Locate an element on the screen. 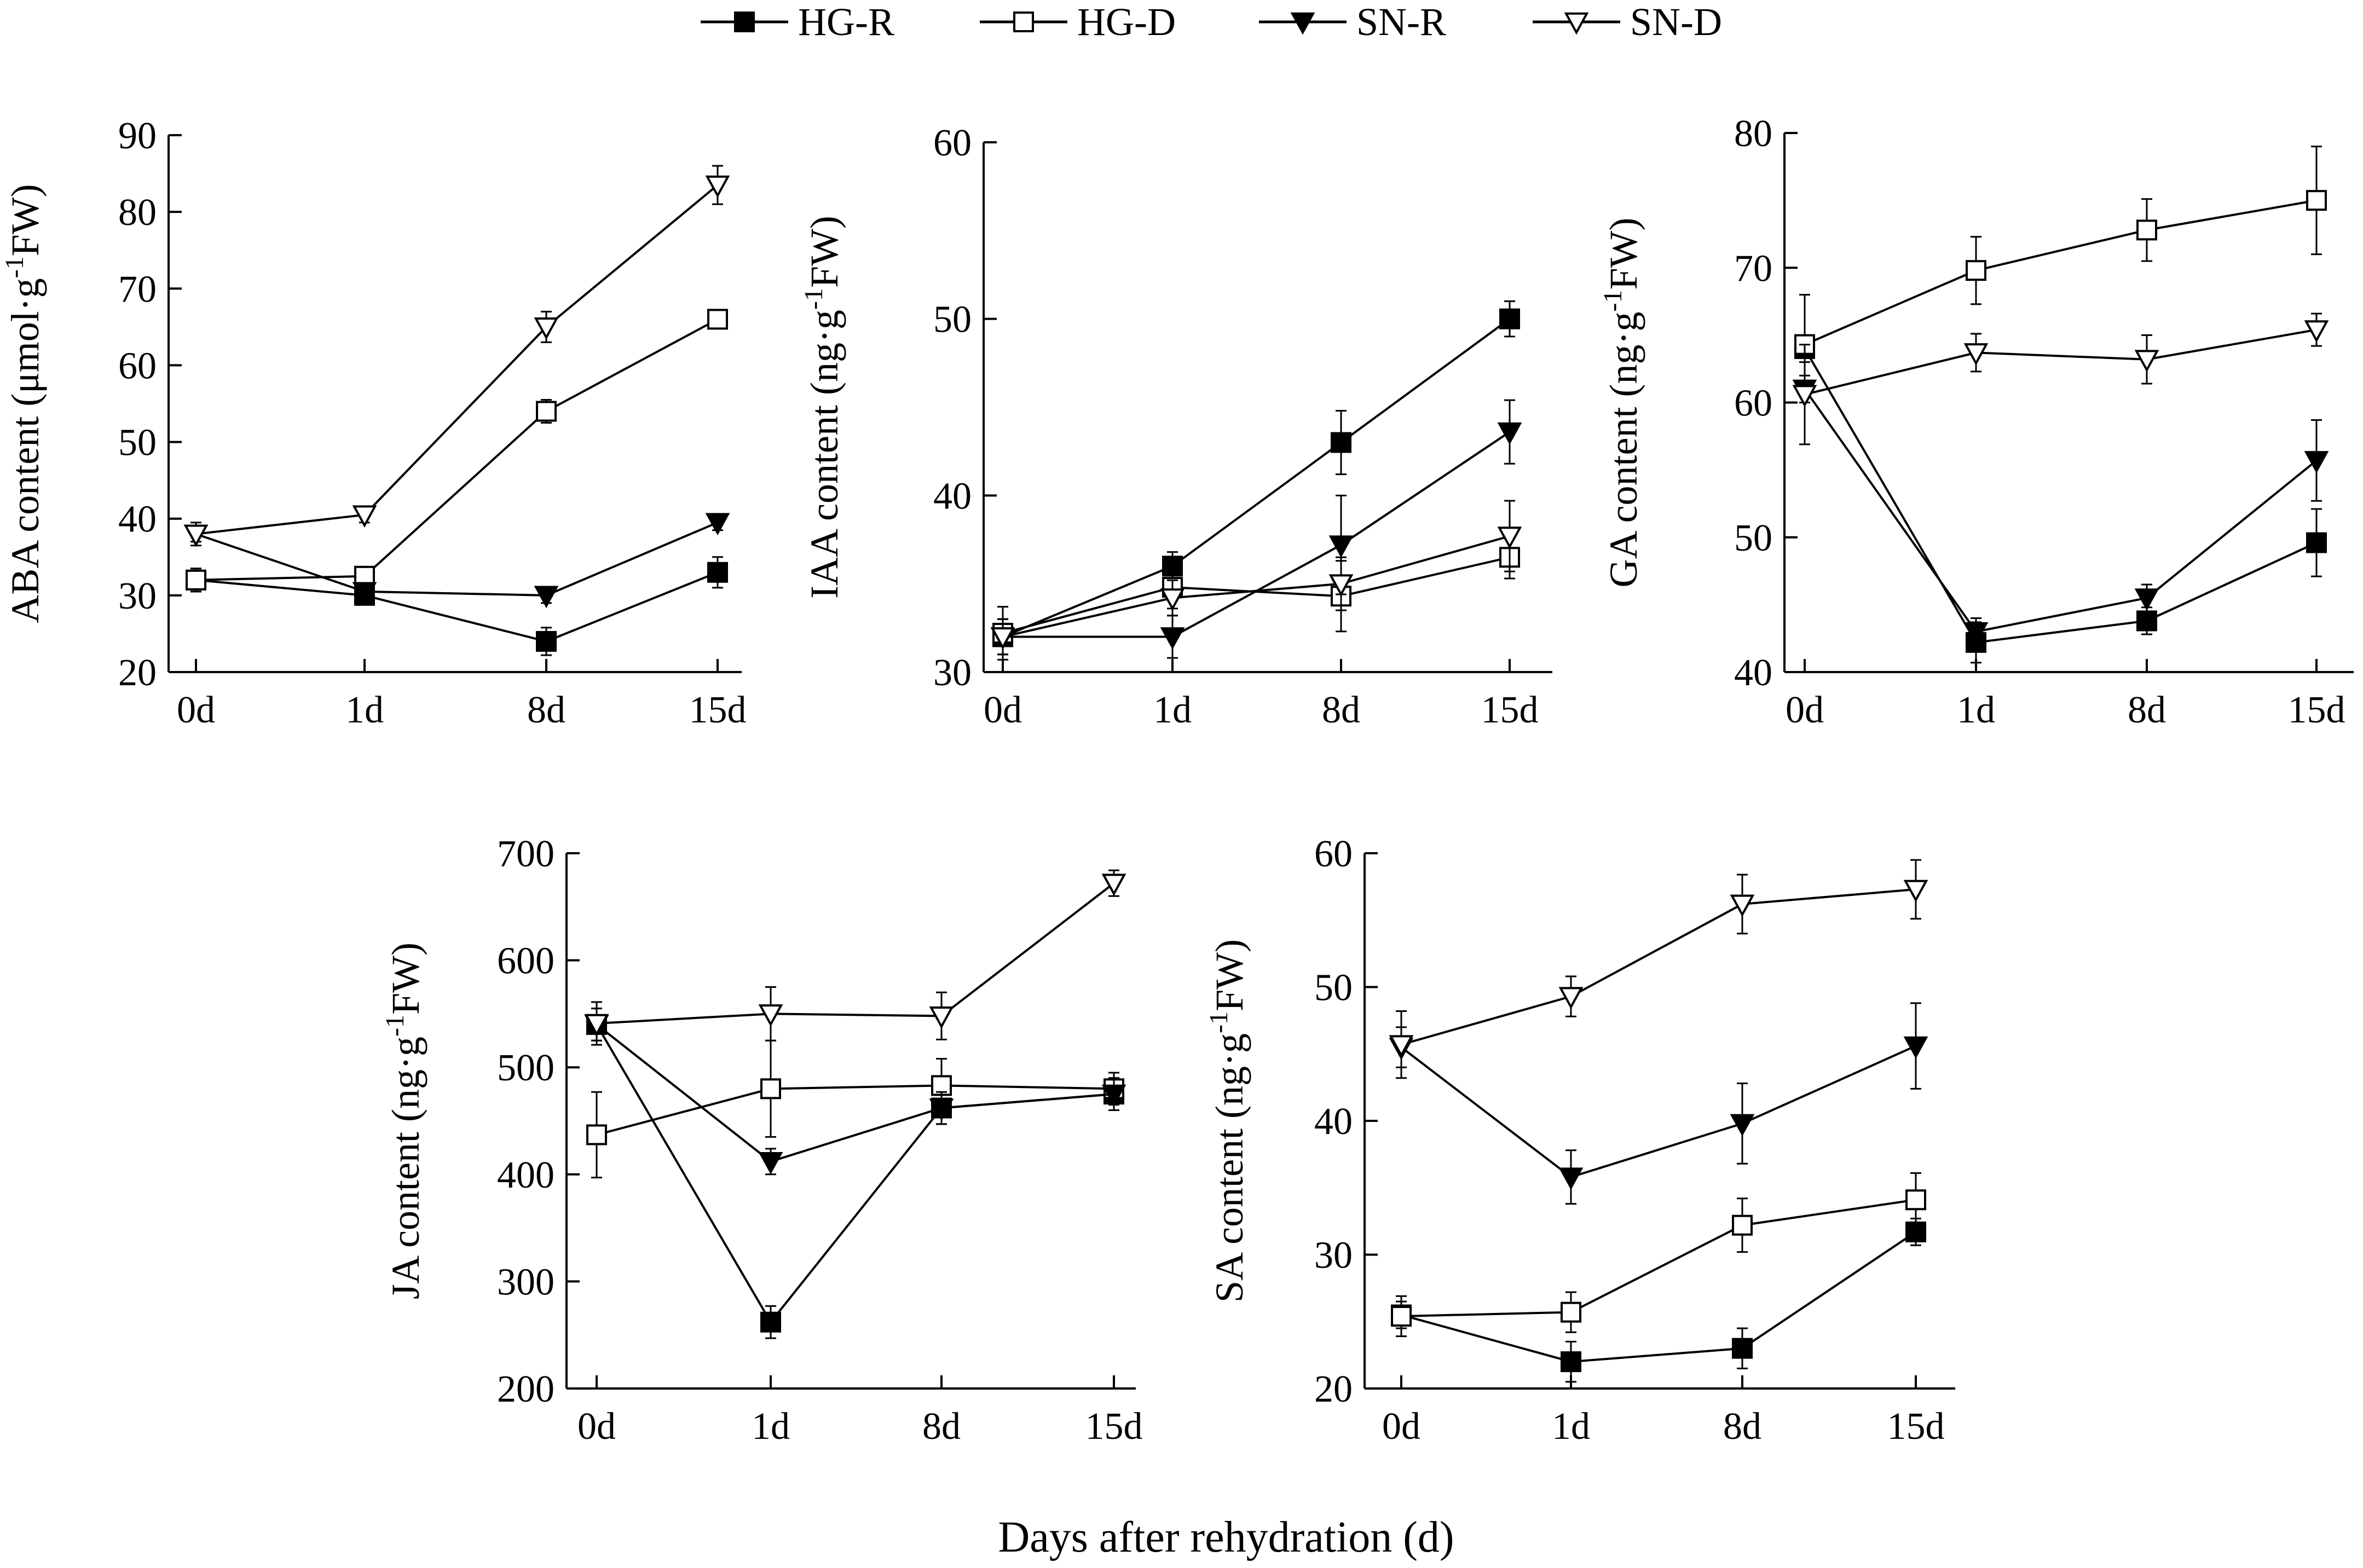 Image resolution: width=2363 pixels, height=1568 pixels. y-axis-label: SA content (ng·g-1FW) is located at coordinates (1227, 1121).